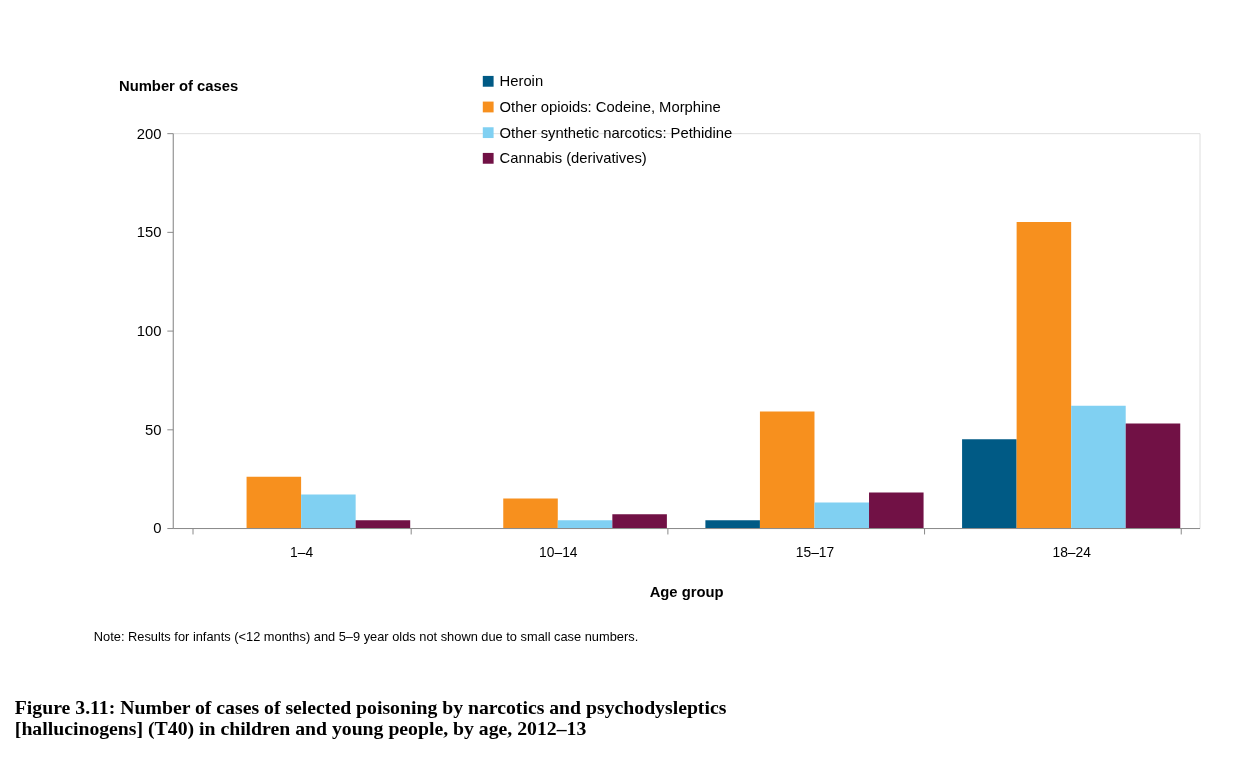 This screenshot has height=784, width=1239. Describe the element at coordinates (153, 429) in the screenshot. I see `y-tick-label: 50` at that location.